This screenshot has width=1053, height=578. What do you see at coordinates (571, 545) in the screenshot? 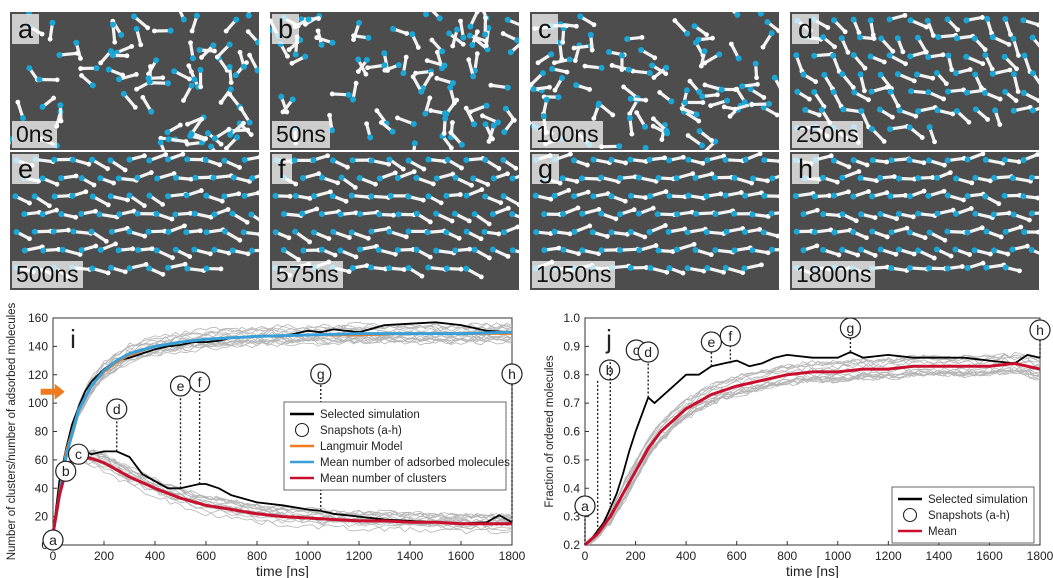
I see `y-tick-label: 0.2` at bounding box center [571, 545].